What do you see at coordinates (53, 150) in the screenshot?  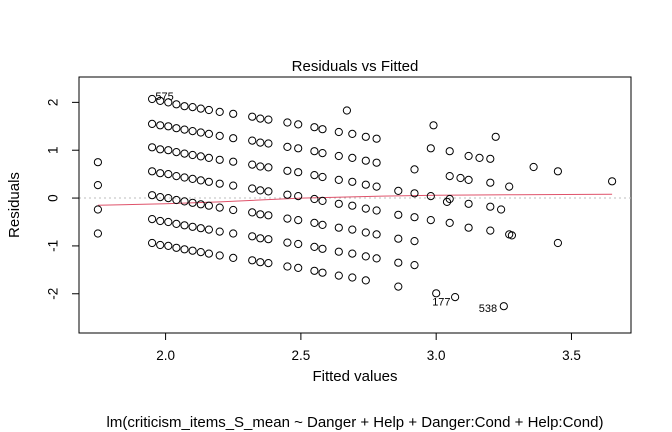 I see `y-tick-label: 1` at bounding box center [53, 150].